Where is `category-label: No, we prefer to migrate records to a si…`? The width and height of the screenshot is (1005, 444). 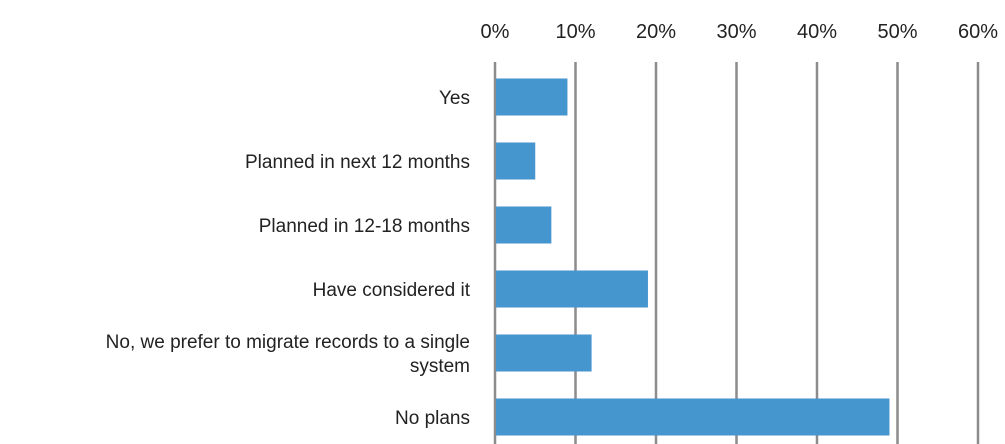
category-label: No, we prefer to migrate records to a si… is located at coordinates (288, 354).